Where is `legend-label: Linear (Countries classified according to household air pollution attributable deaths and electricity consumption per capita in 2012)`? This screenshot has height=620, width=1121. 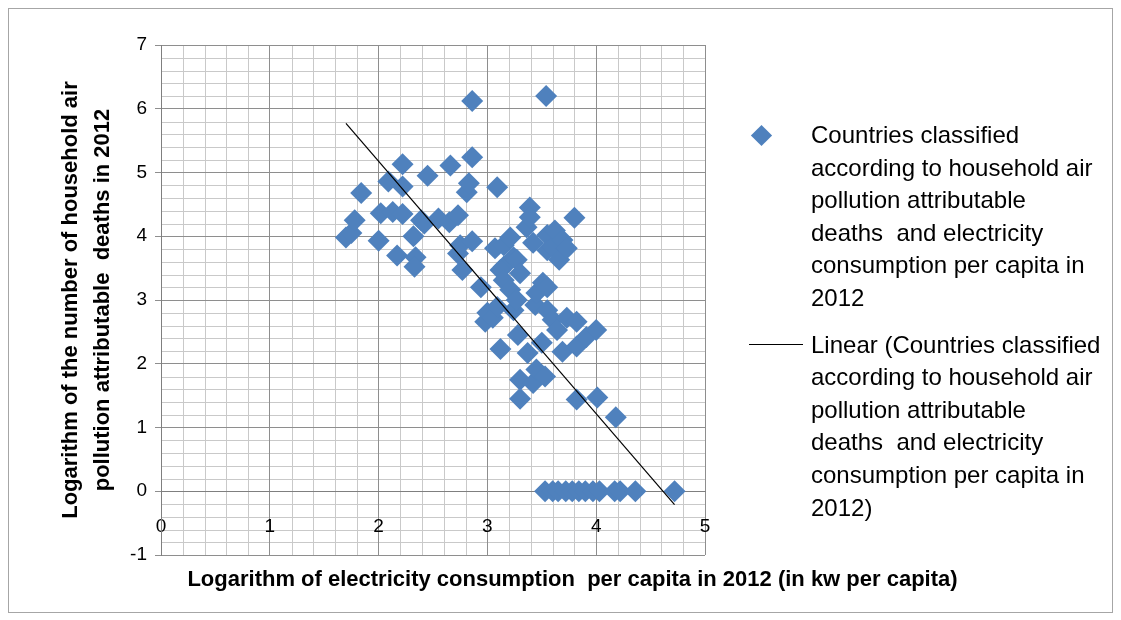 legend-label: Linear (Countries classified according to household air pollution attributable deaths and electricity consumption per capita in 2012) is located at coordinates (956, 426).